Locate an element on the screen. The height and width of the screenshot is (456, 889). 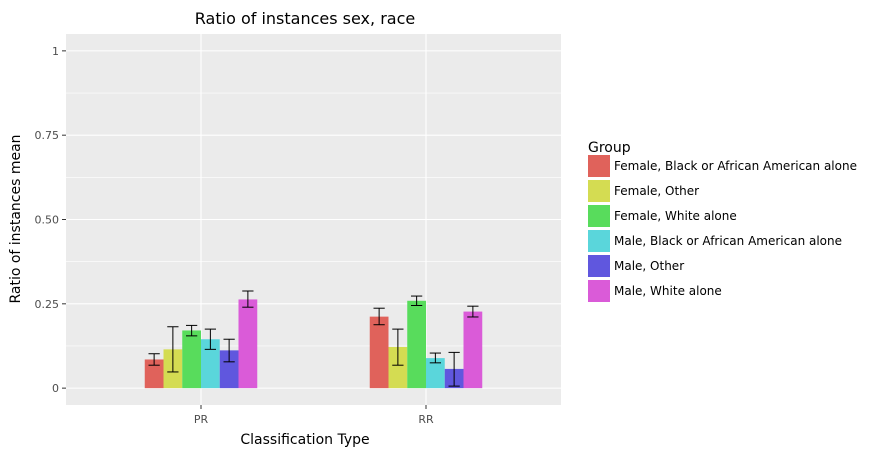
legend-item: Male, Black or African American alone is located at coordinates (715, 241).